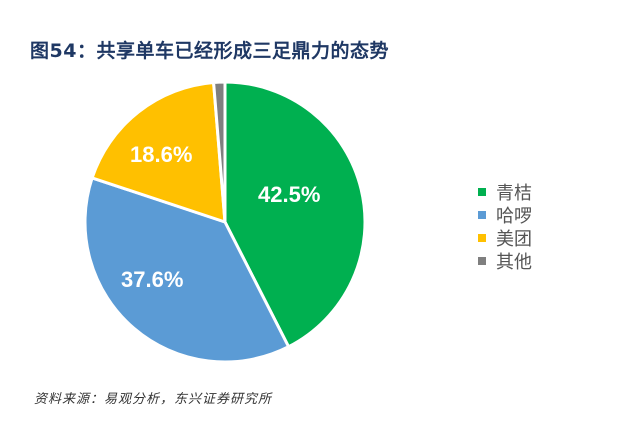 This screenshot has width=643, height=424. I want to click on legend-item-qingju: 青桔, so click(505, 192).